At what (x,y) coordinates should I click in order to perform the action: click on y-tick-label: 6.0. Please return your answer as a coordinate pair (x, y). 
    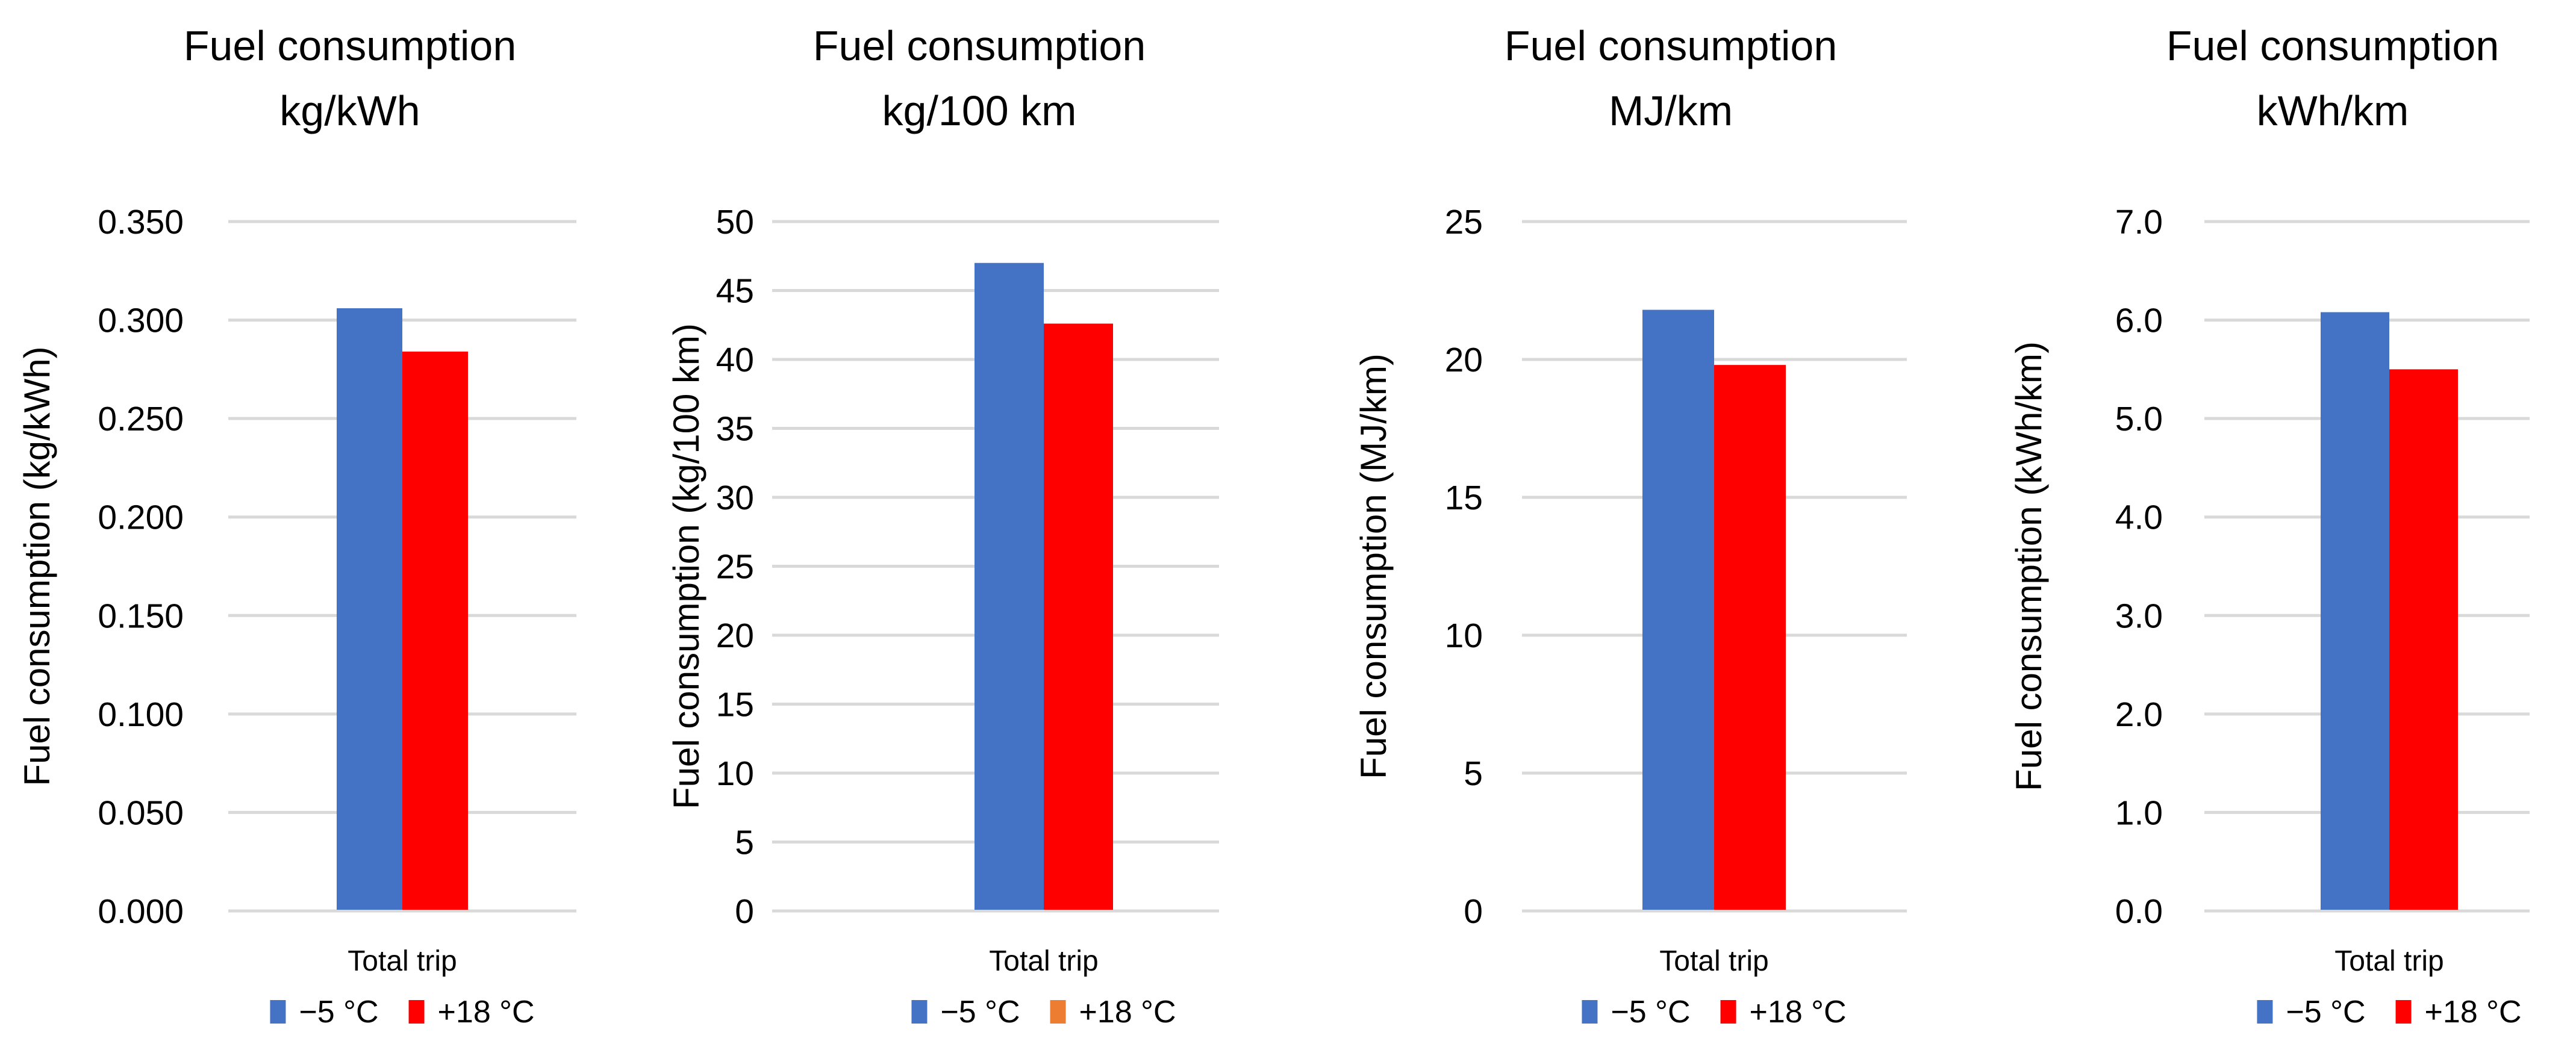
    Looking at the image, I should click on (2139, 321).